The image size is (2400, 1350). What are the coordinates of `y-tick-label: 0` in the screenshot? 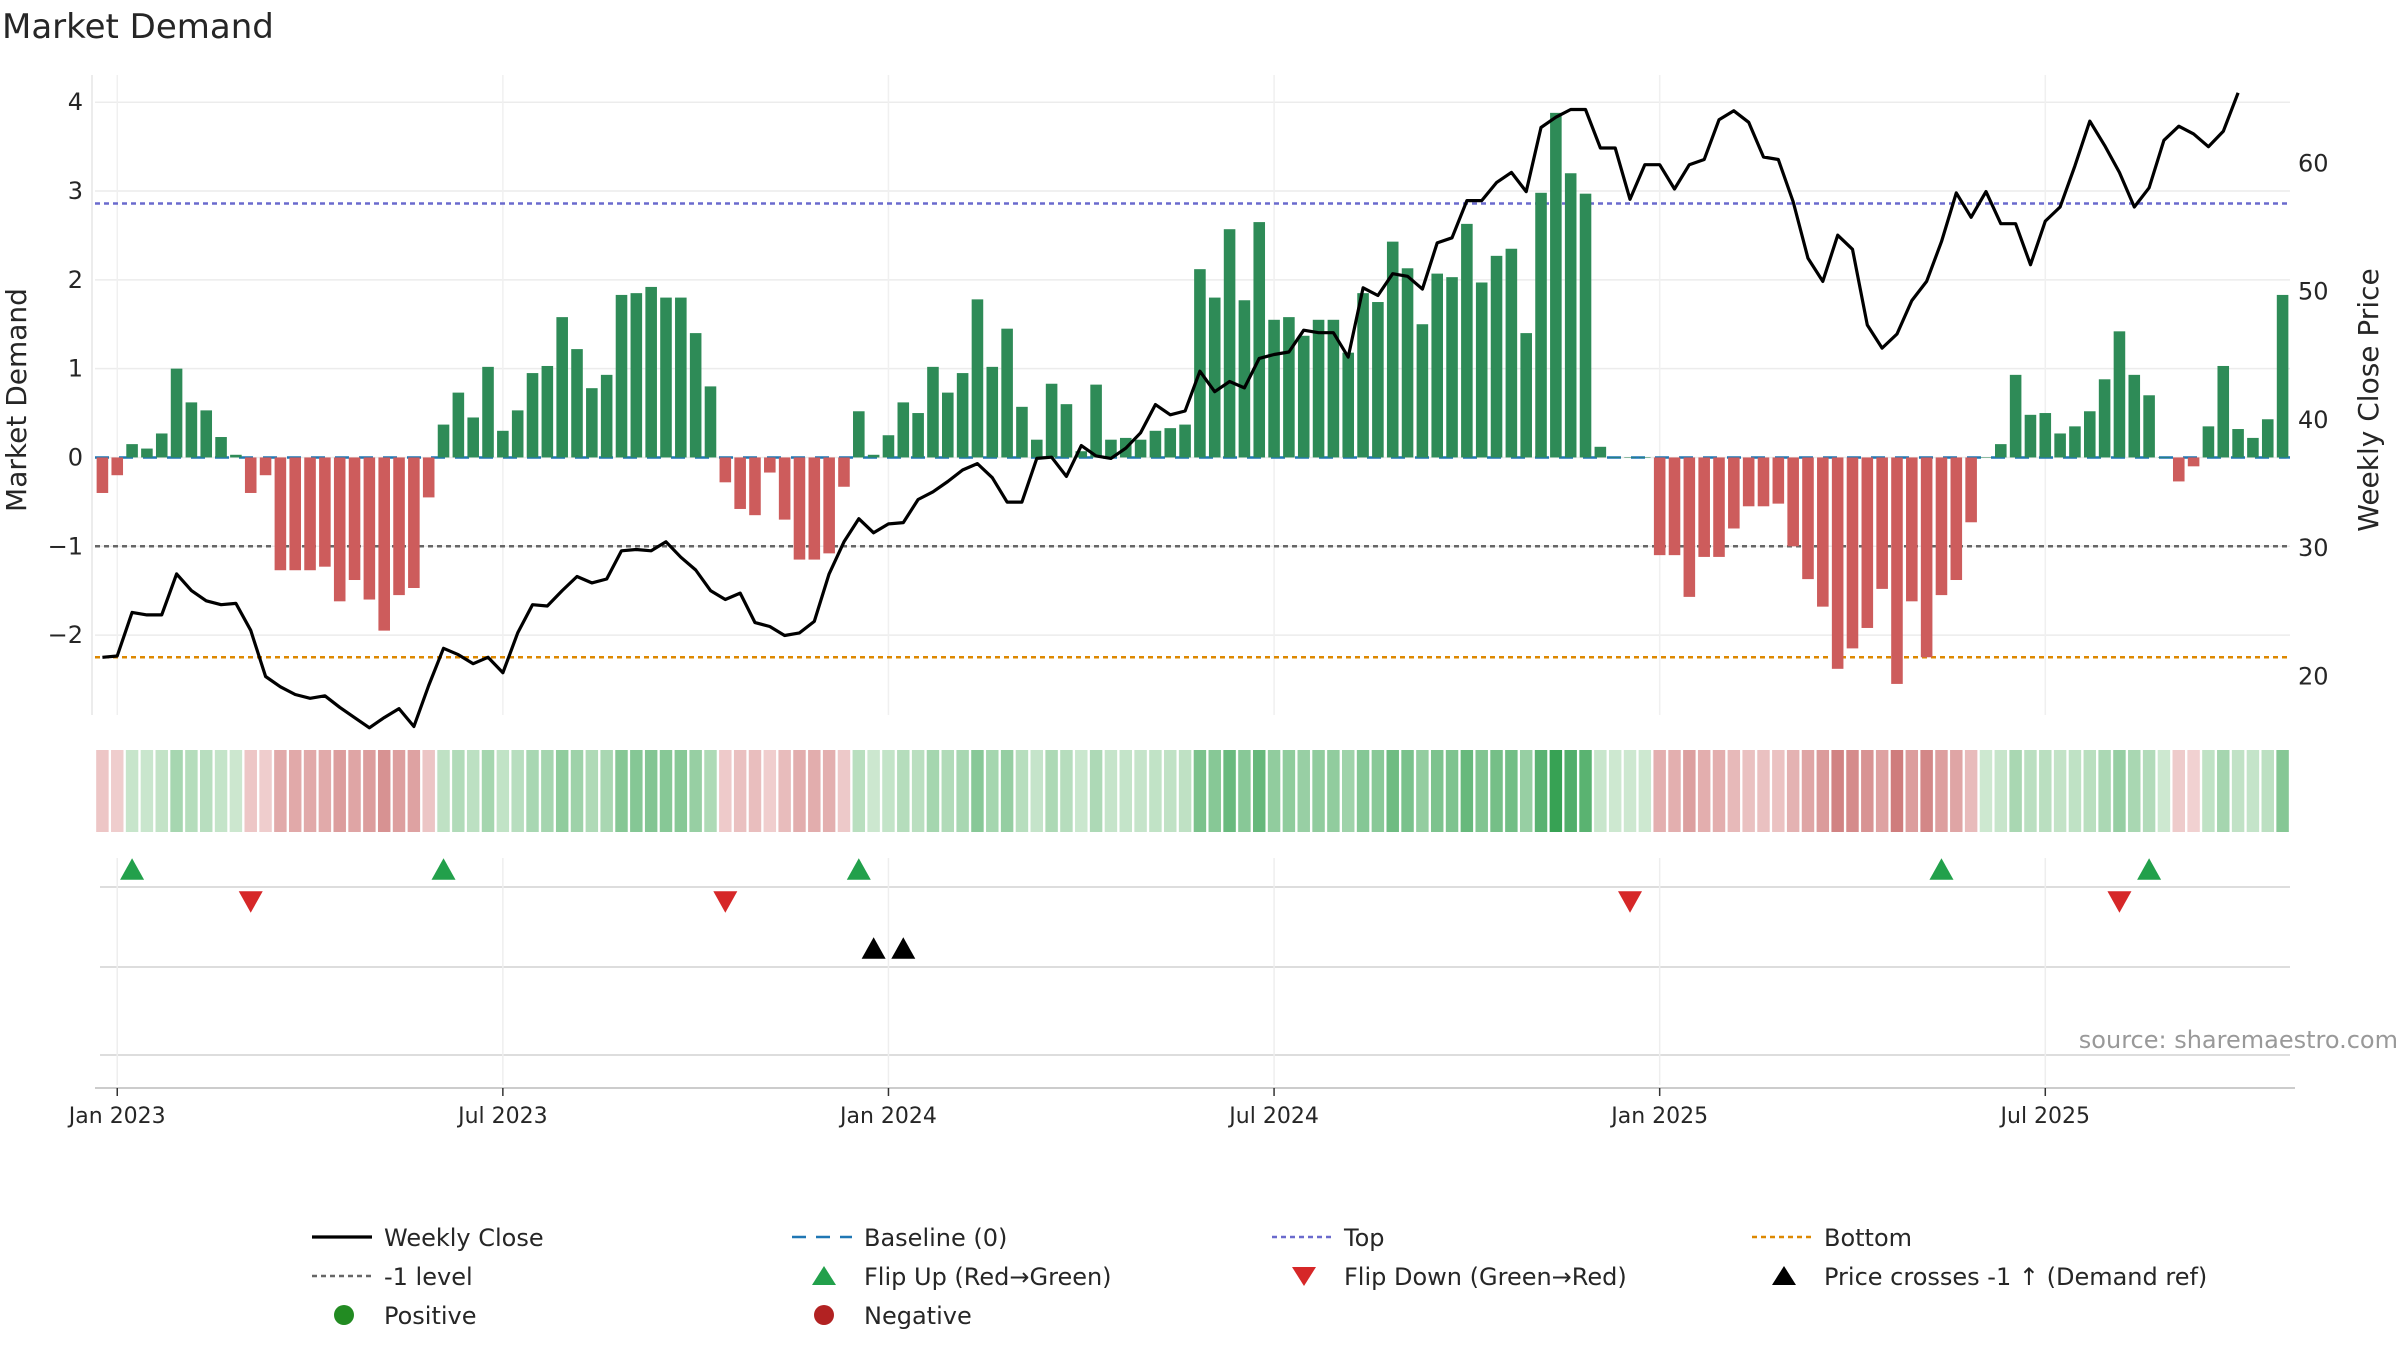 It's located at (75, 457).